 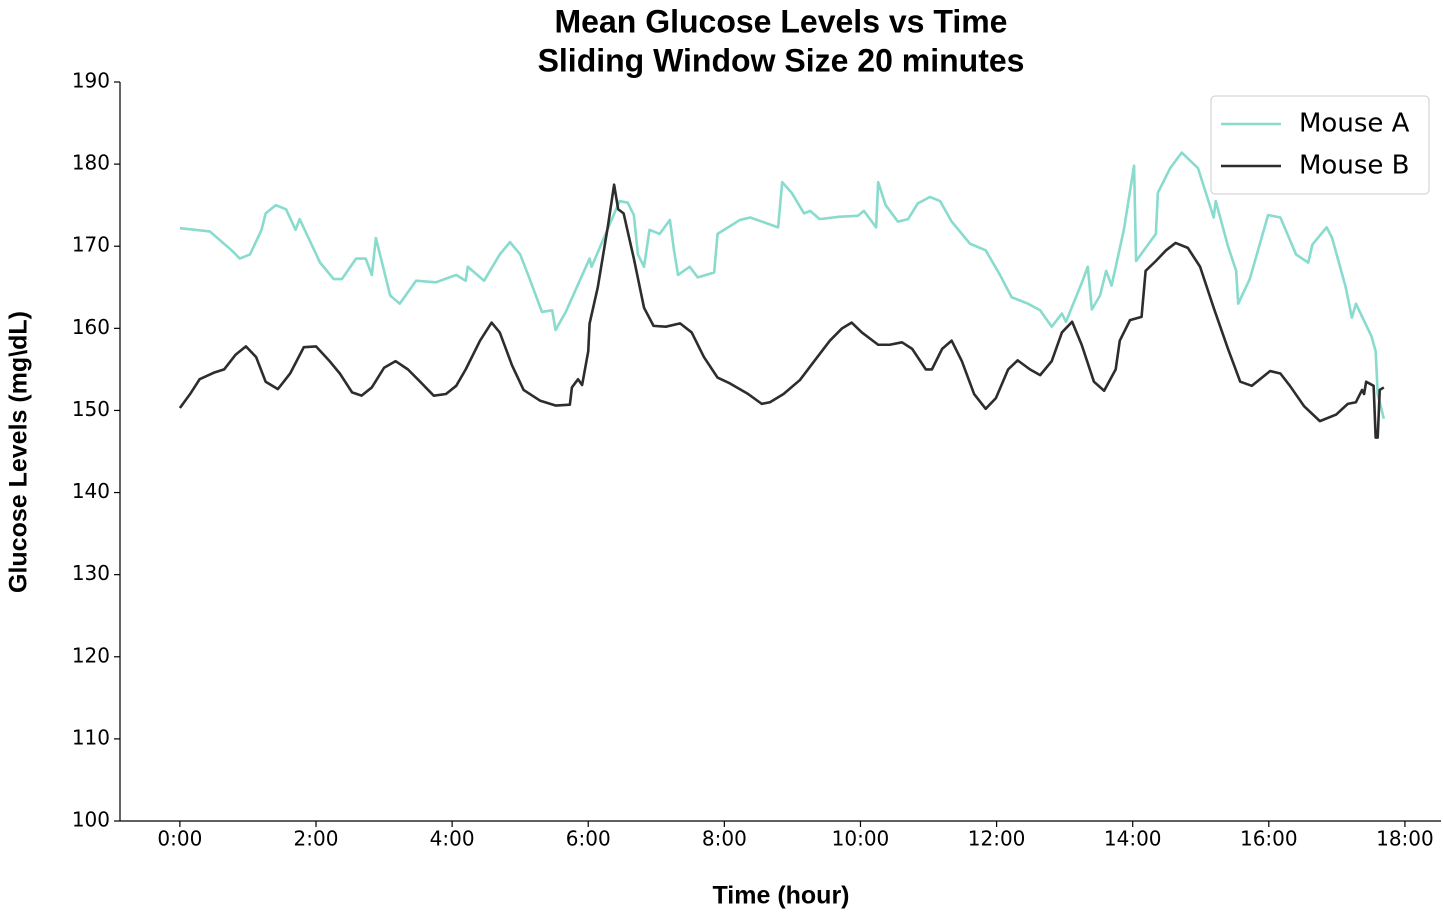 I want to click on legend-label: Mouse B, so click(x=1354, y=166).